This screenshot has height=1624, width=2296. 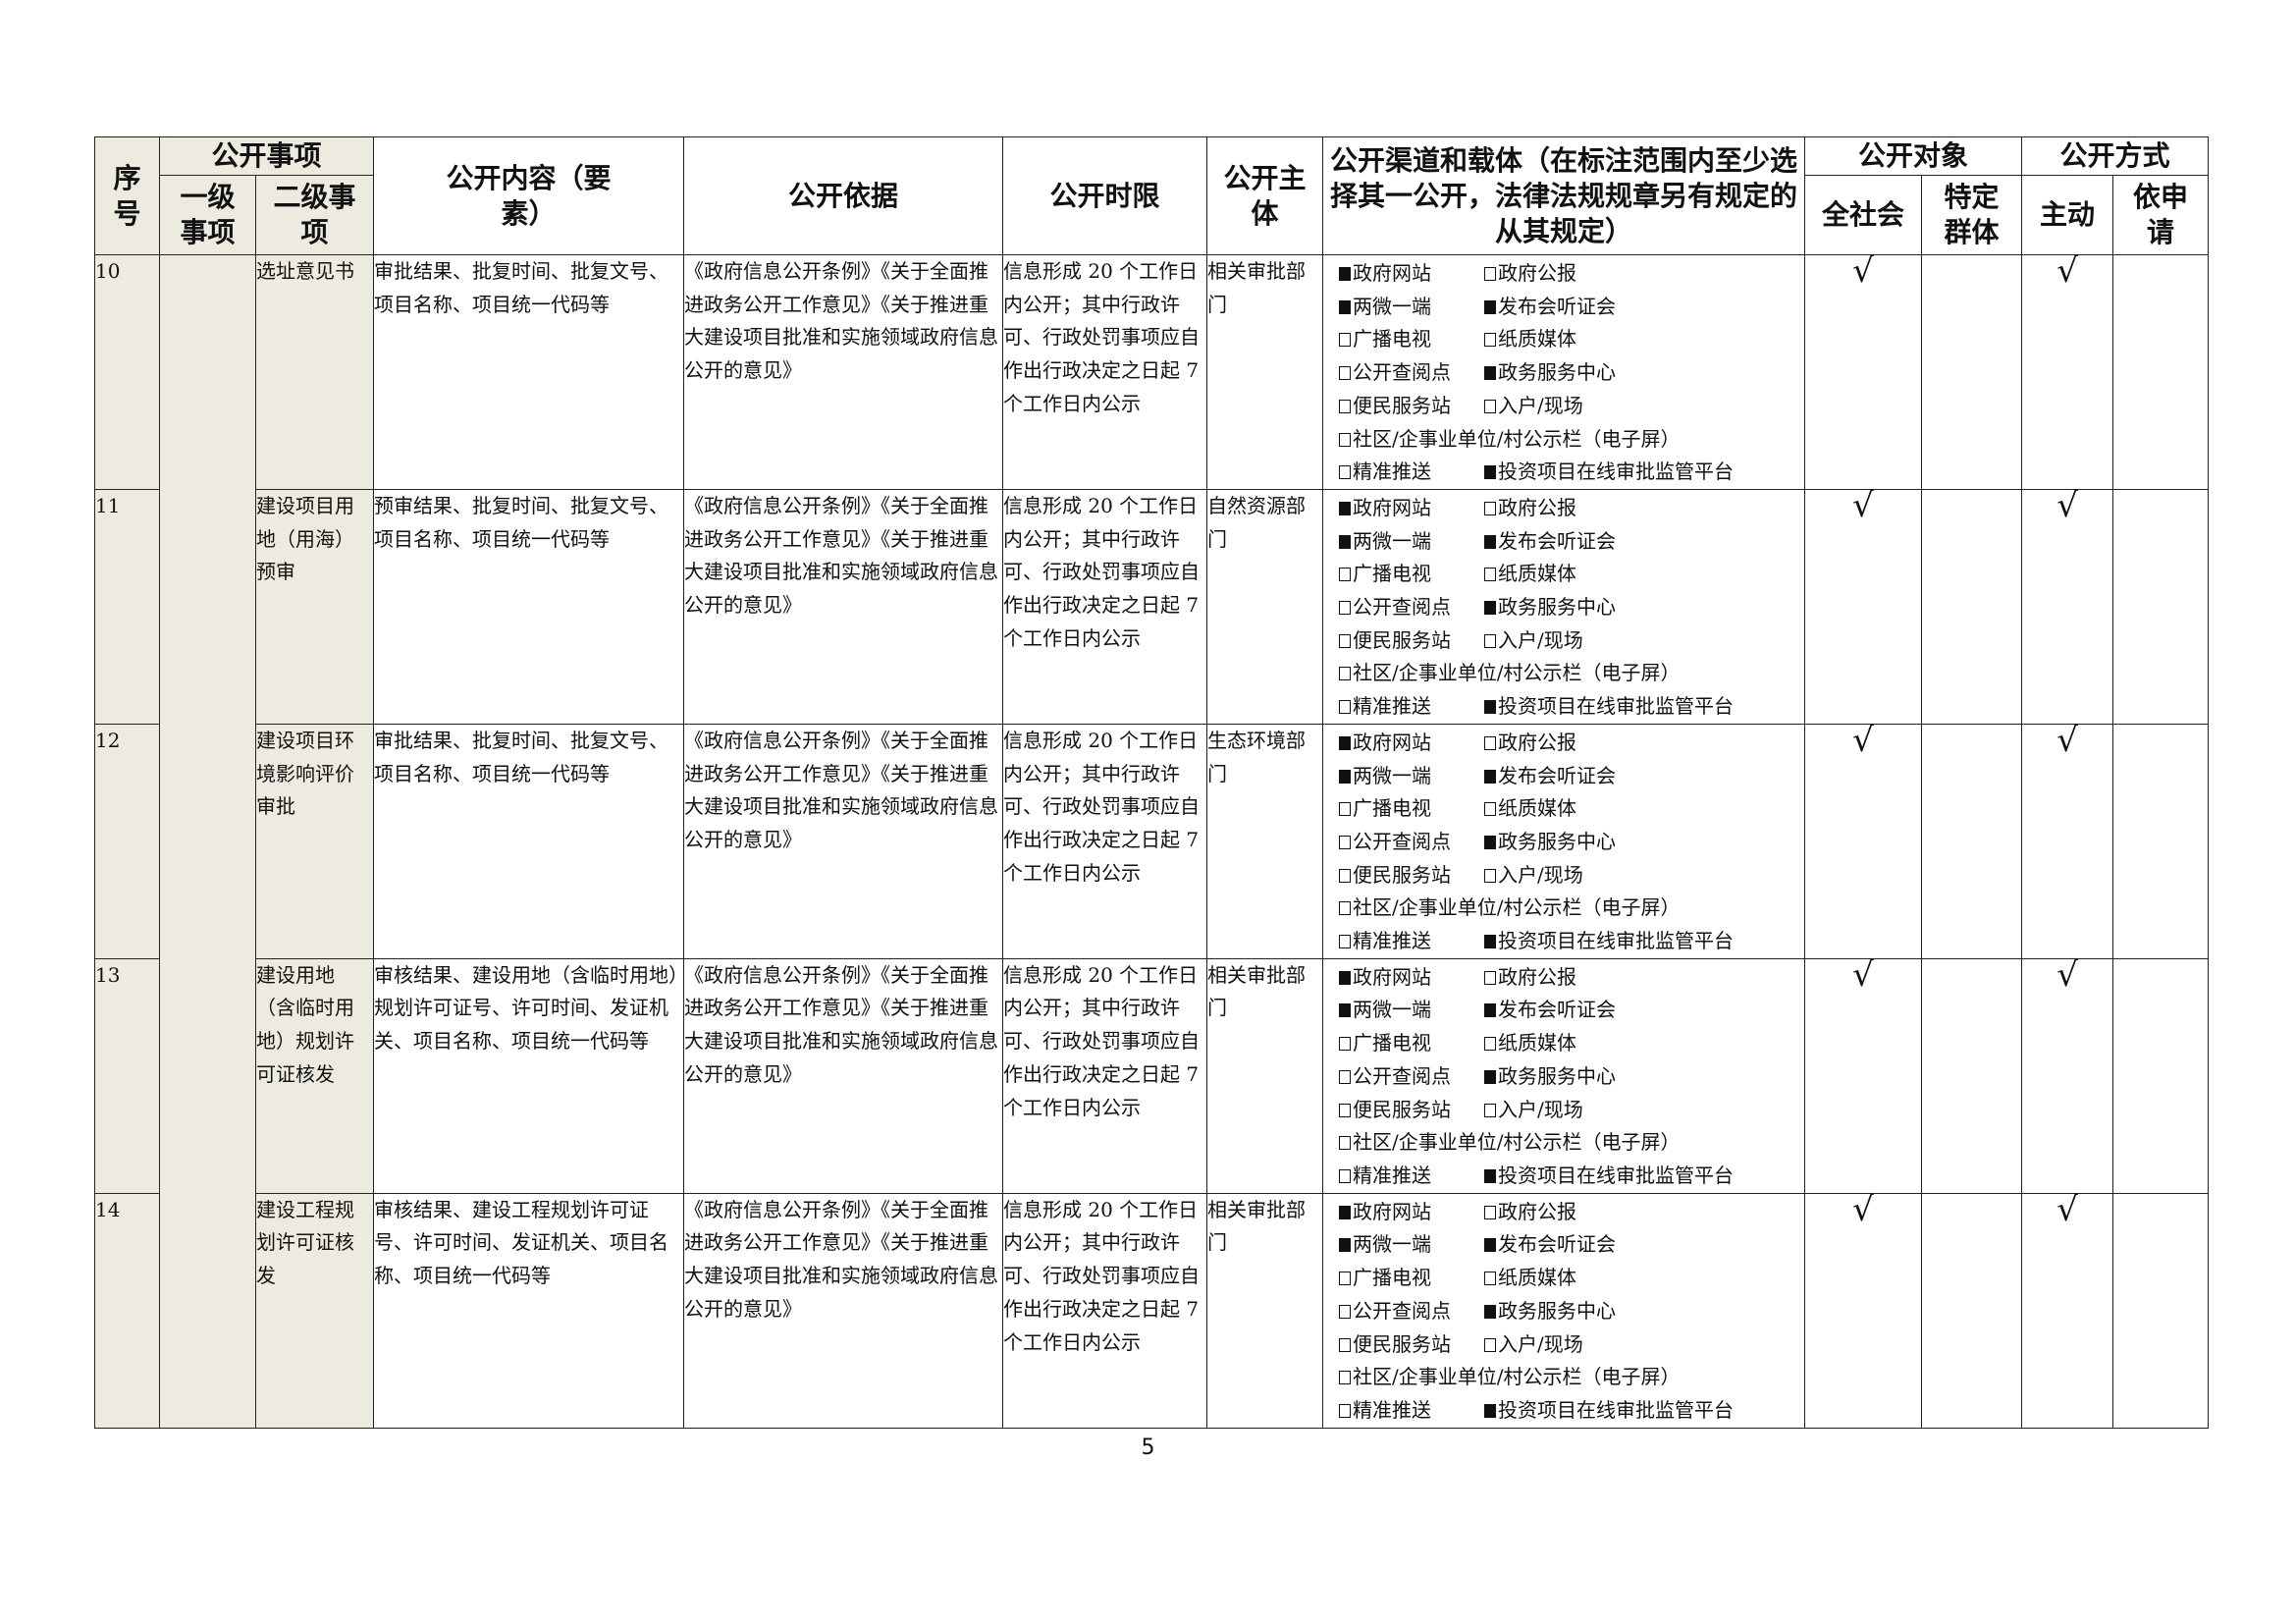 What do you see at coordinates (127, 372) in the screenshot?
I see `row-seq: 10` at bounding box center [127, 372].